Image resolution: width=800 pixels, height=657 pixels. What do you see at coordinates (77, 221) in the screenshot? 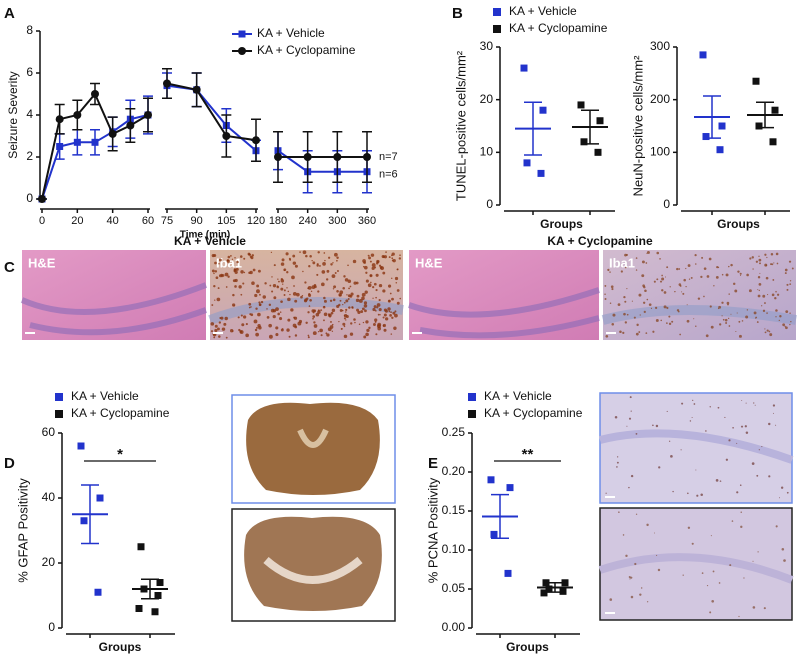
I see `x-tick-label: 20` at bounding box center [77, 221].